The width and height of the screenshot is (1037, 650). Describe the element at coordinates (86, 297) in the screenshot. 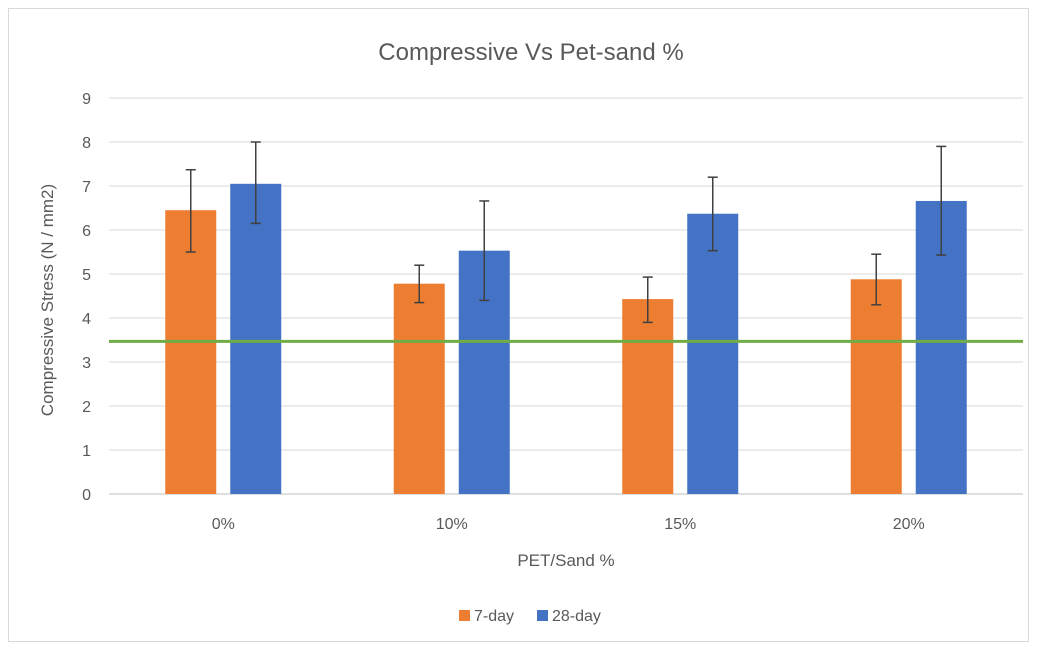

I see `y-axis-ticks: 0 1 2 3 4 5 6 7 8 9` at that location.